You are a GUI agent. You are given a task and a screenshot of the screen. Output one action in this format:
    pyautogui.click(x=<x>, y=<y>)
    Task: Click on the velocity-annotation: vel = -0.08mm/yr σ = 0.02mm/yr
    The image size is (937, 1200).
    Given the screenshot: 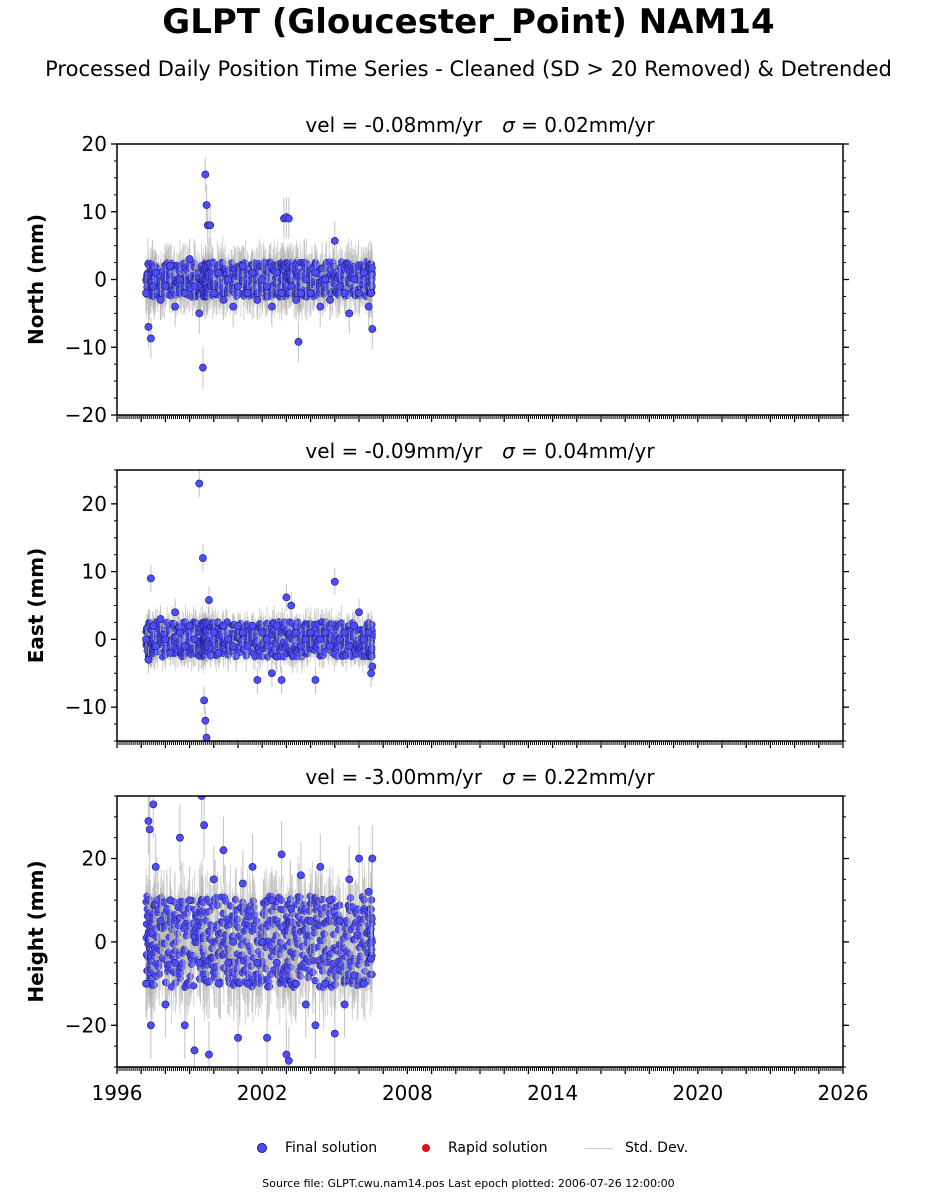 What is the action you would take?
    pyautogui.click(x=480, y=125)
    